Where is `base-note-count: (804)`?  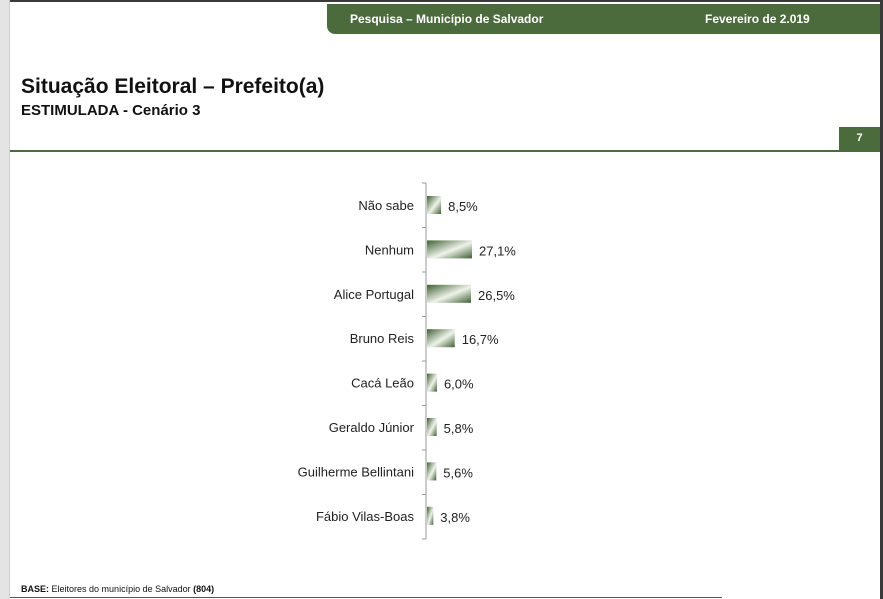
base-note-count: (804) is located at coordinates (204, 589).